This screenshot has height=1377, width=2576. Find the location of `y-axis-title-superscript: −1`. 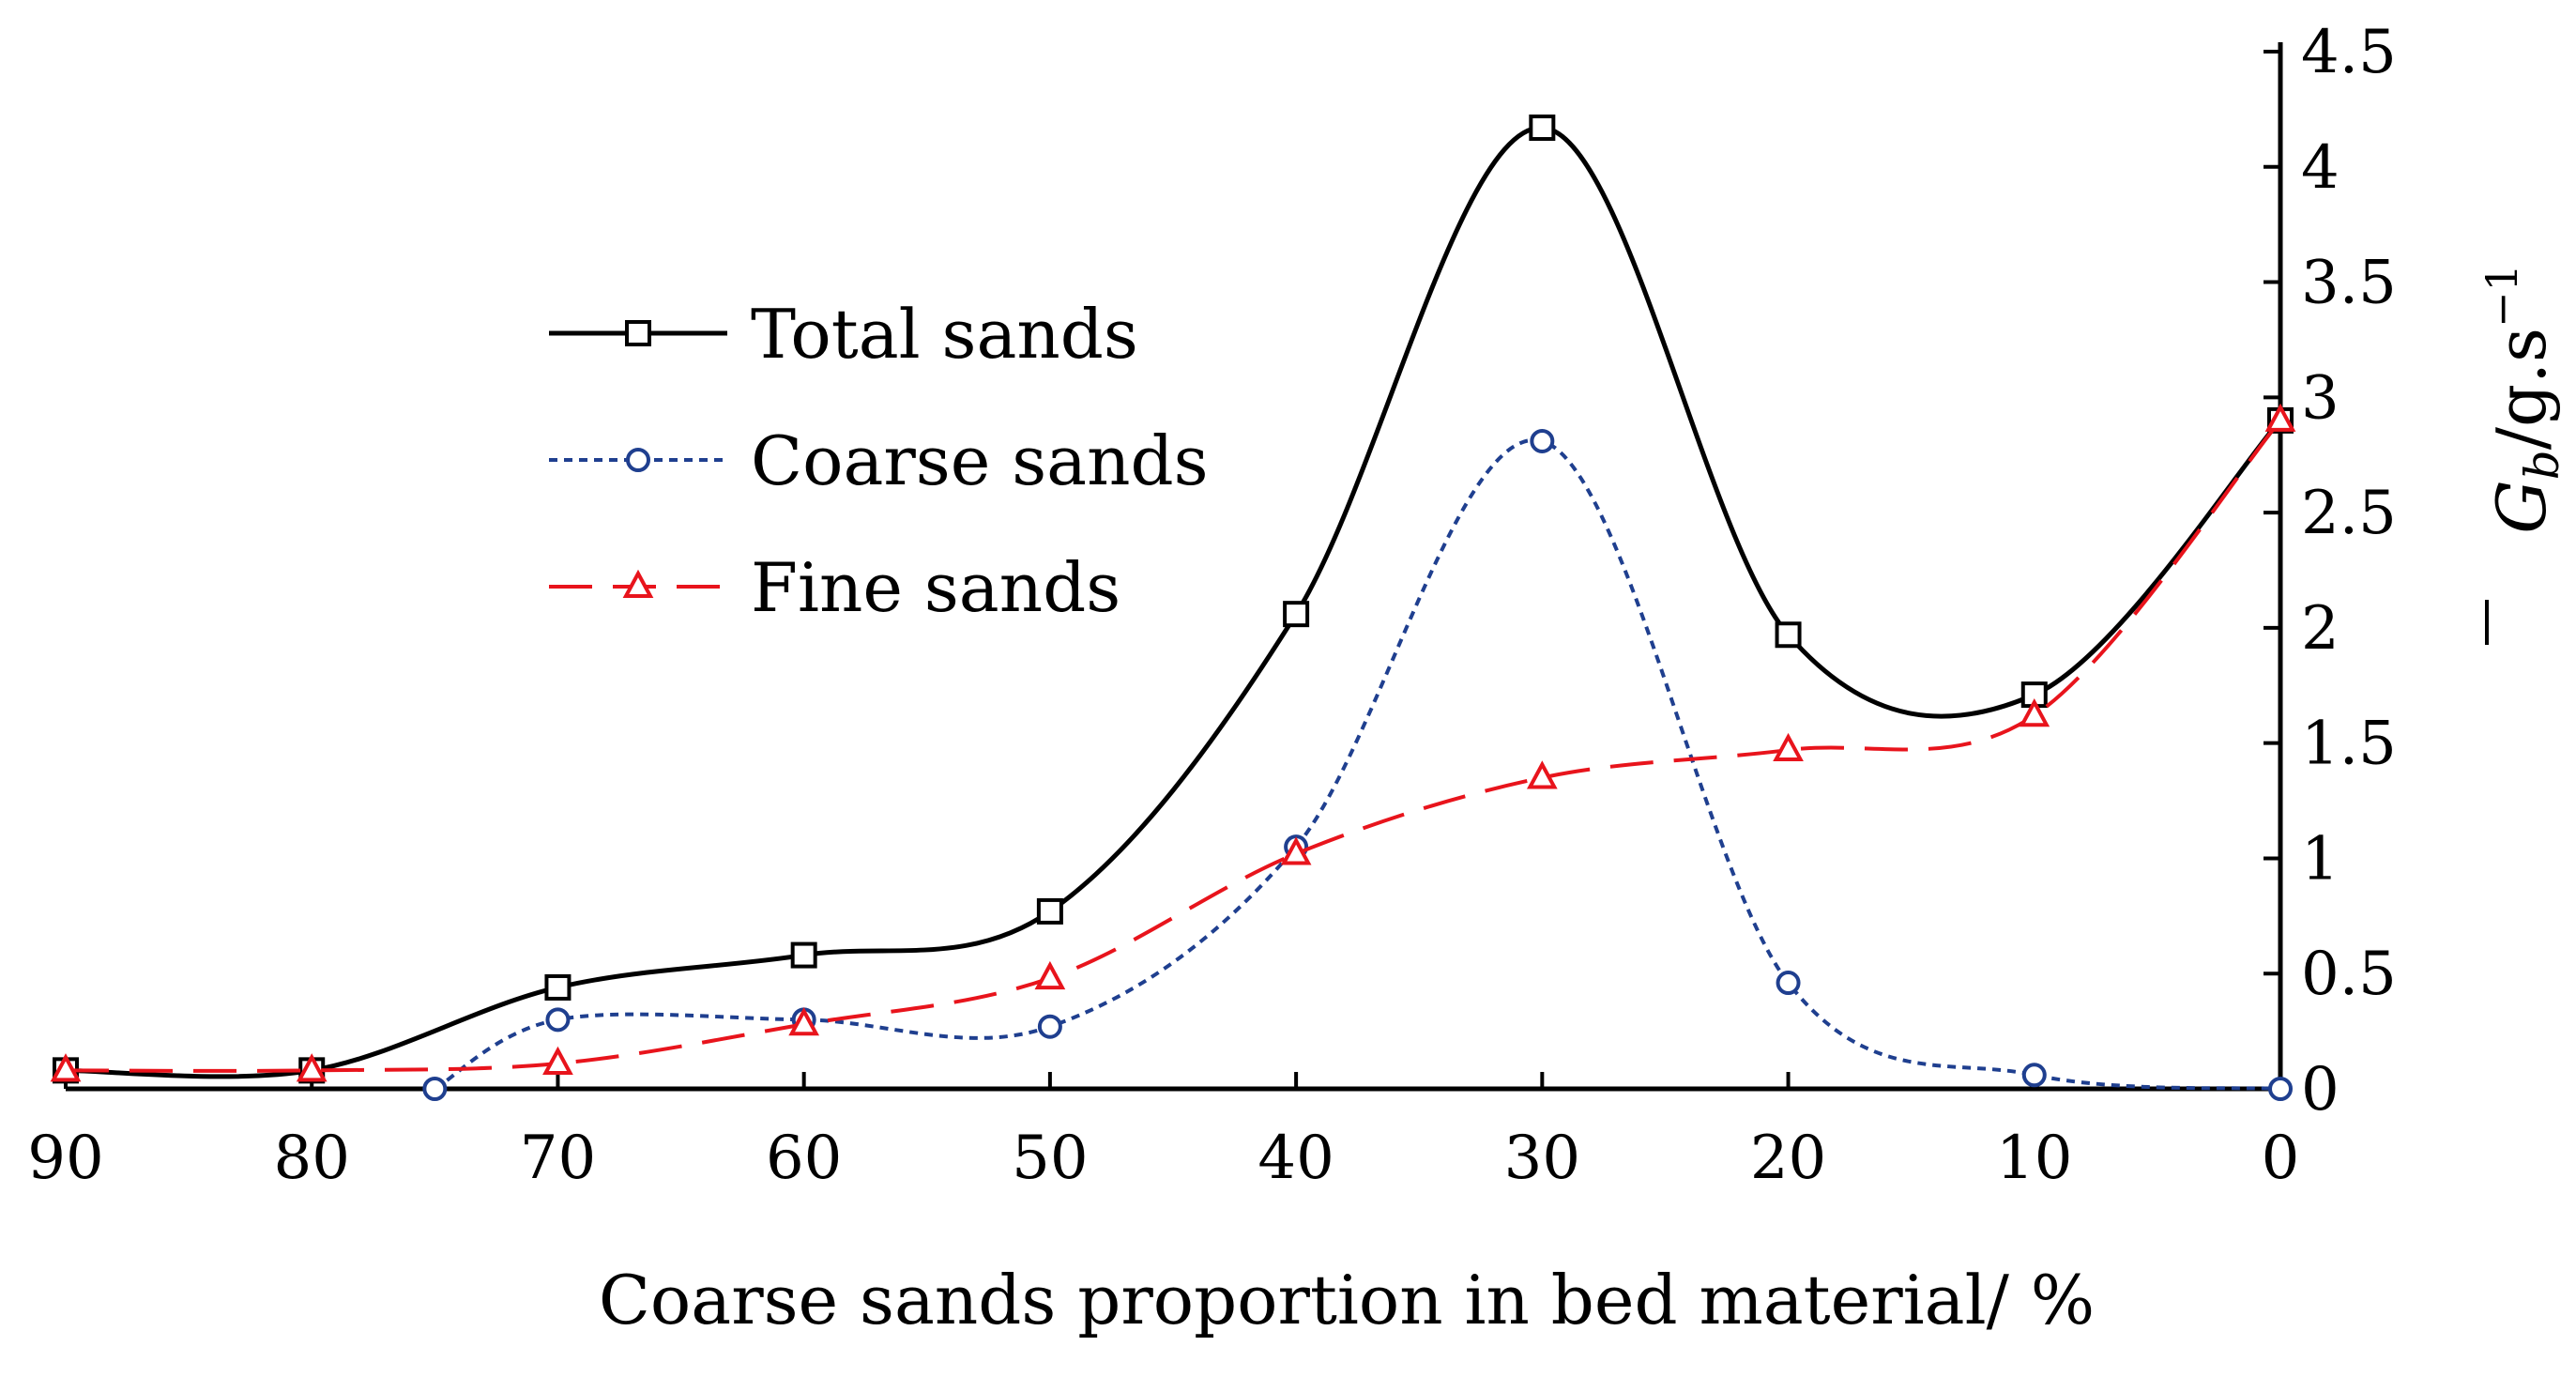

y-axis-title-superscript: −1 is located at coordinates (2502, 296).